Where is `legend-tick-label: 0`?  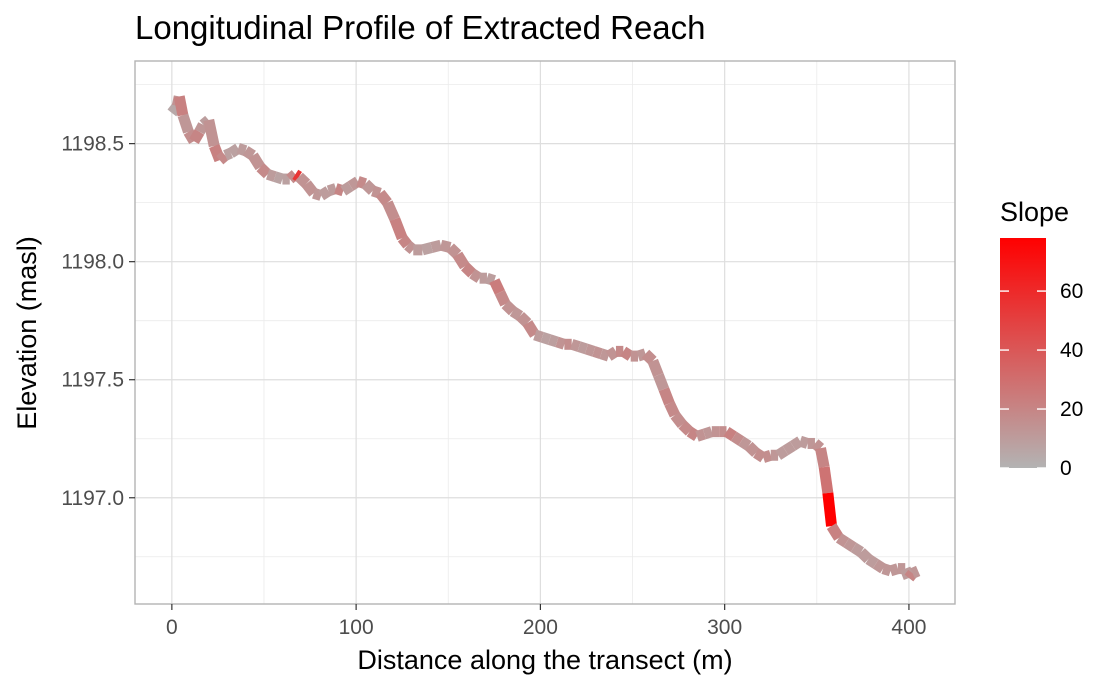 legend-tick-label: 0 is located at coordinates (1066, 468).